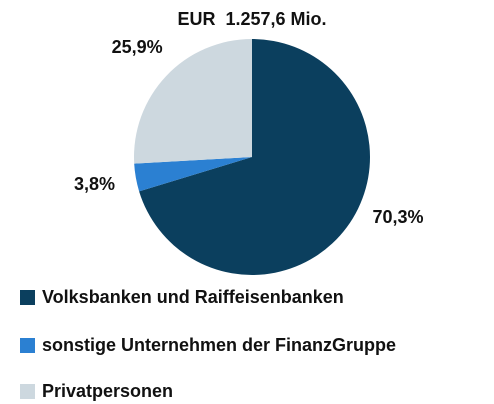  What do you see at coordinates (137, 47) in the screenshot?
I see `data-label: 25,9%` at bounding box center [137, 47].